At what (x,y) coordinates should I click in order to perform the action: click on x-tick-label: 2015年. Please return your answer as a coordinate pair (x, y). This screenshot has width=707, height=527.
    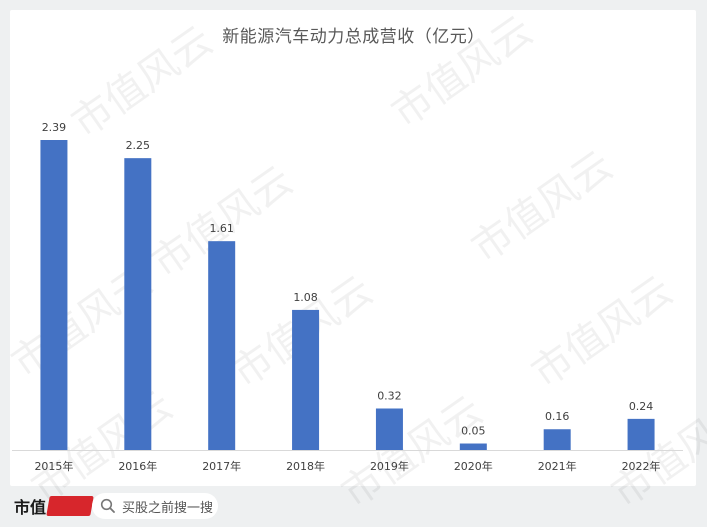
    Looking at the image, I should click on (53, 466).